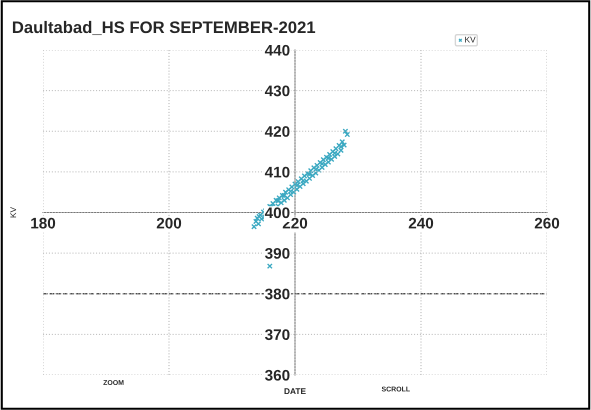  I want to click on x-tick-label: 260, so click(547, 223).